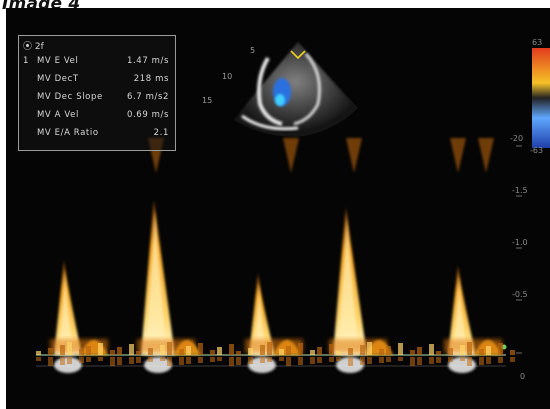  What do you see at coordinates (148, 115) in the screenshot?
I see `measurement-value: 0.69 m/s` at bounding box center [148, 115].